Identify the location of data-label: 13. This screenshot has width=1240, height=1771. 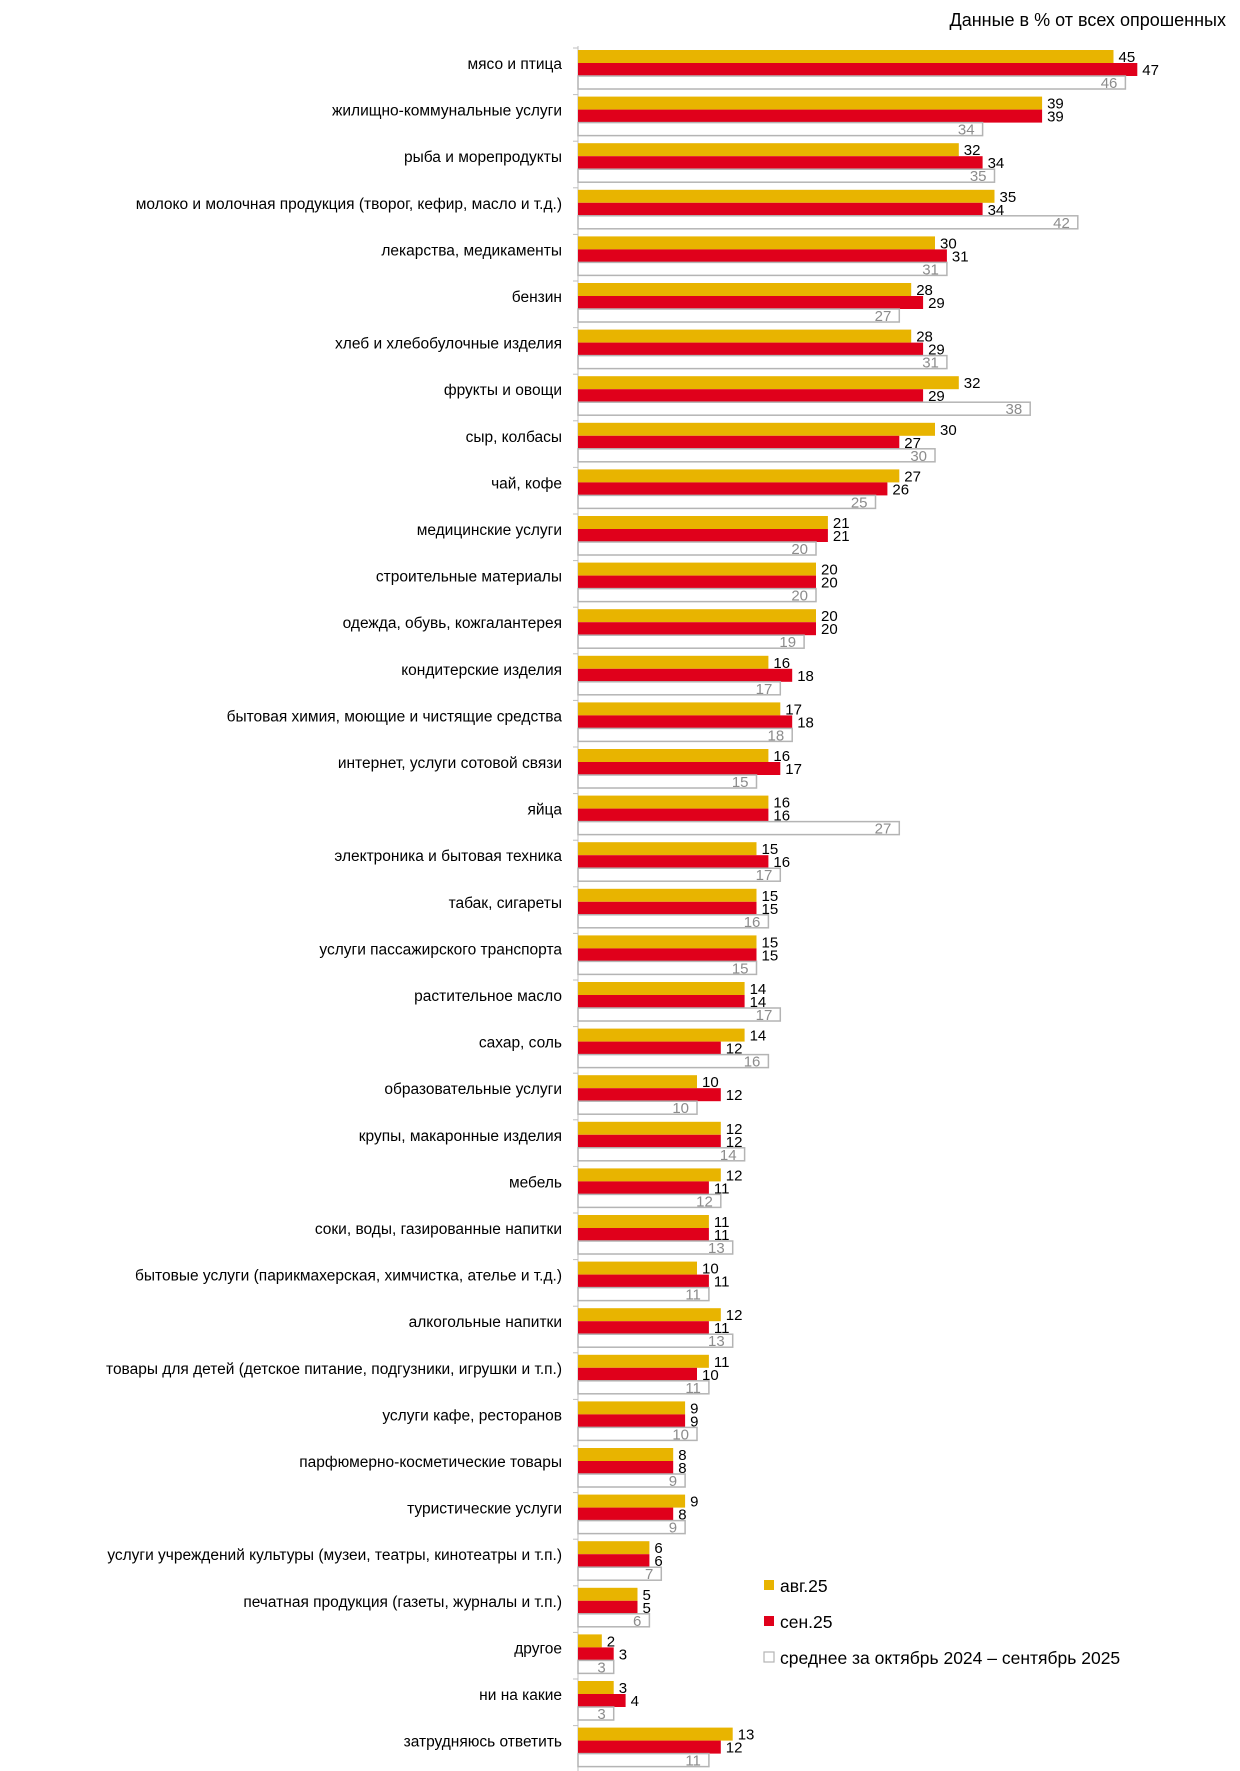
(716, 1341).